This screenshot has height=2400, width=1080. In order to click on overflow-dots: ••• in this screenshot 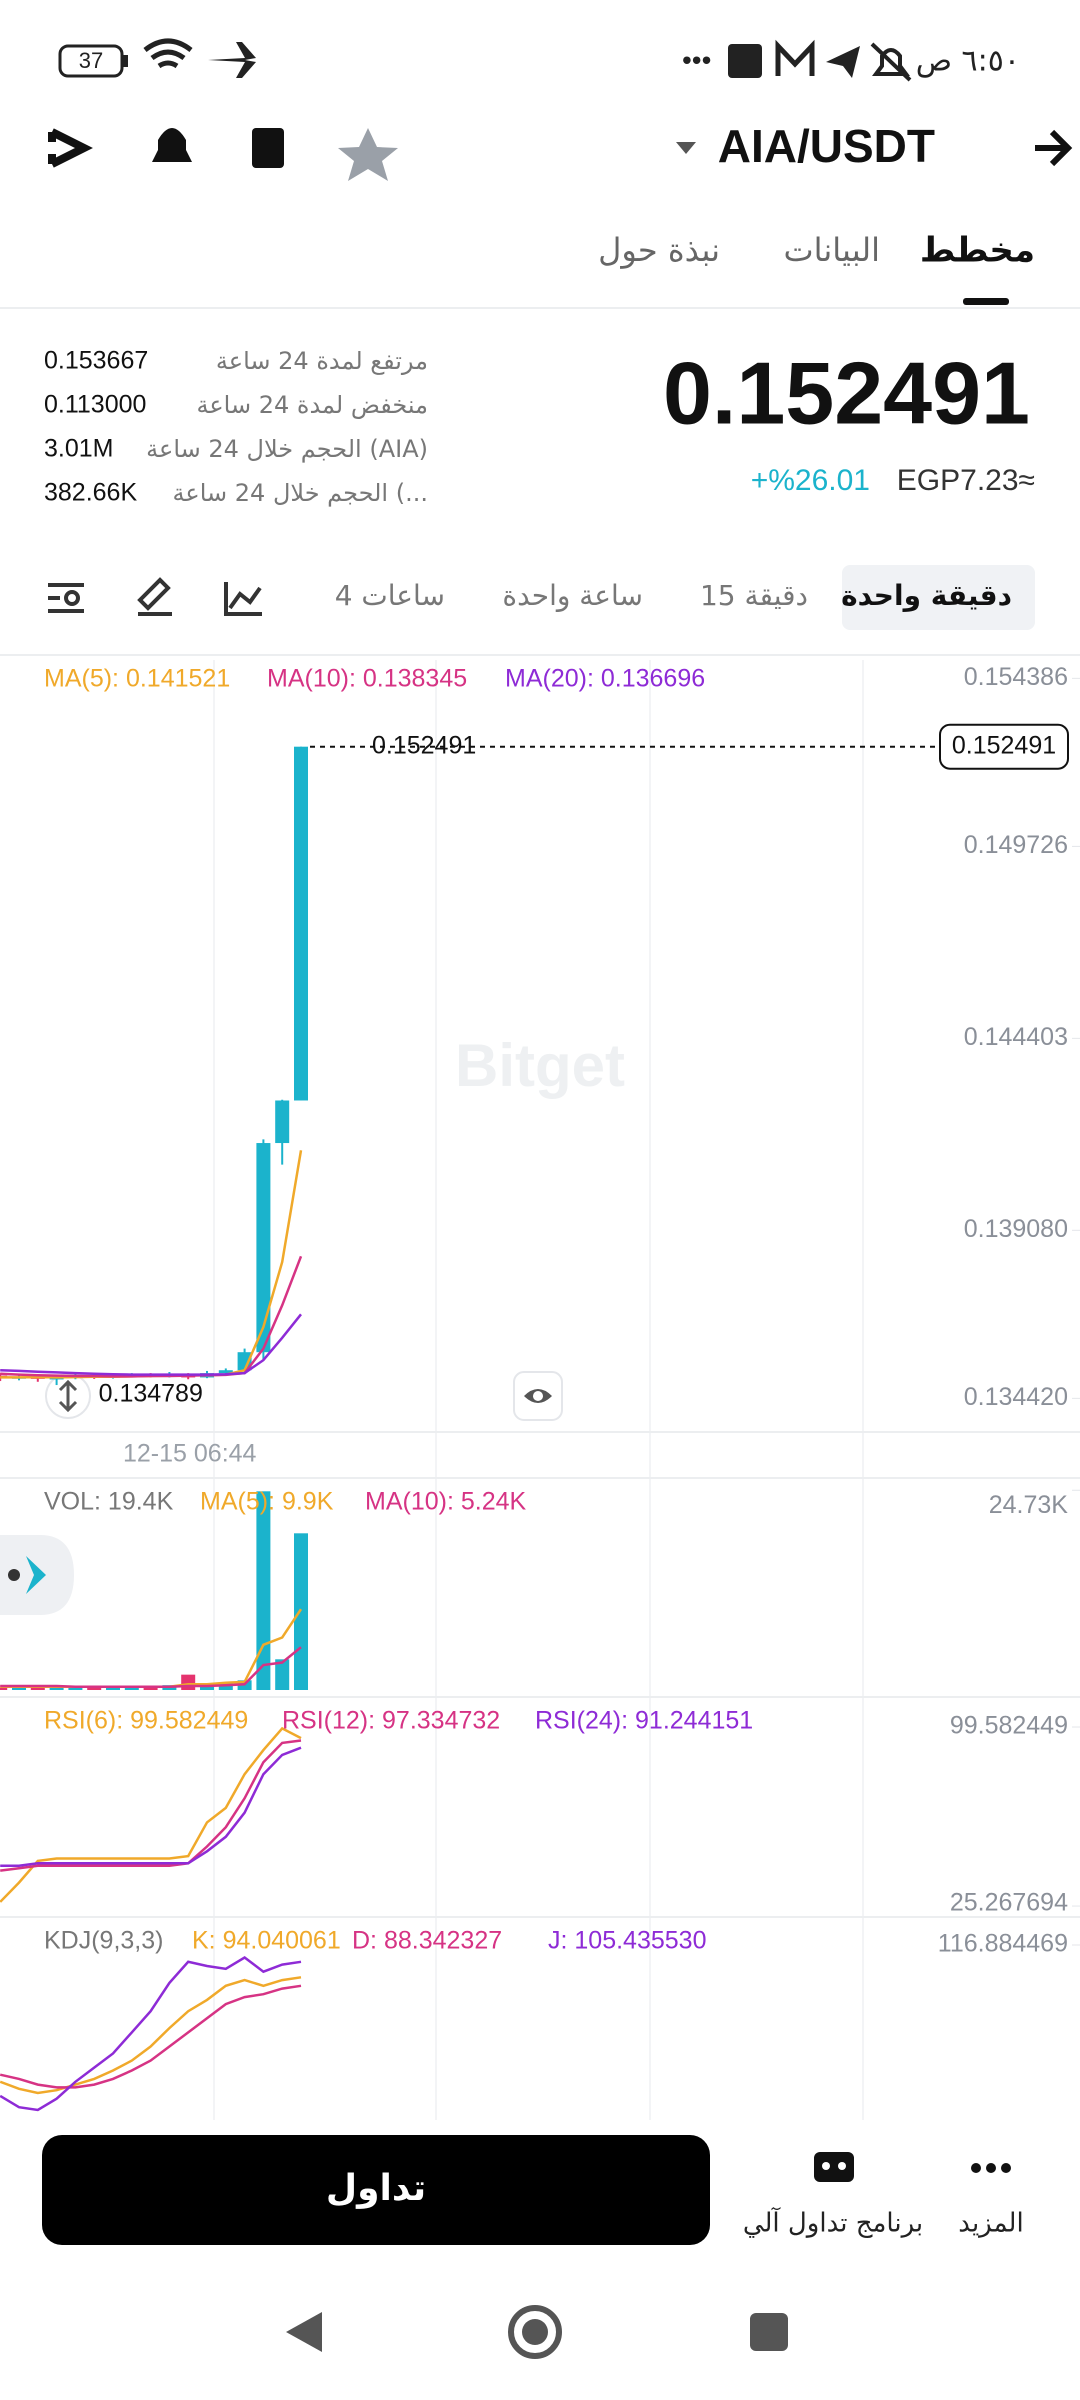, I will do `click(696, 59)`.